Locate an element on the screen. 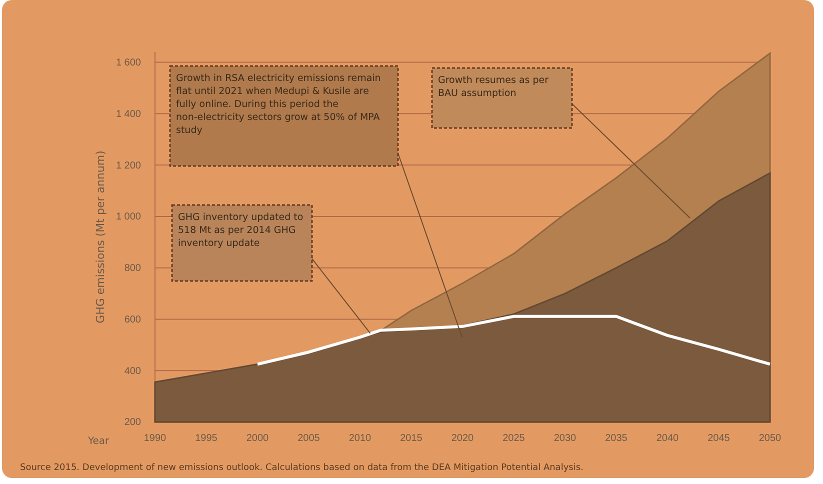 The height and width of the screenshot is (484, 823). x-tick-label: 2010 is located at coordinates (360, 438).